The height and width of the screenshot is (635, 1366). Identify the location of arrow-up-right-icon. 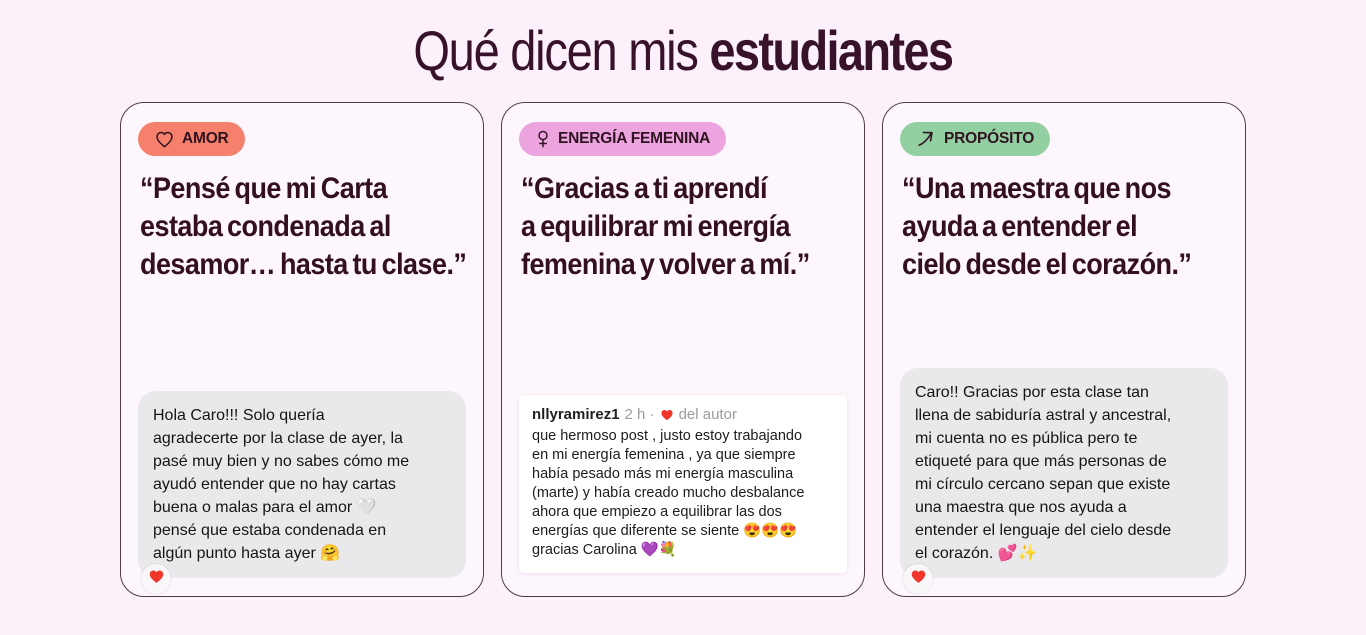
(926, 139).